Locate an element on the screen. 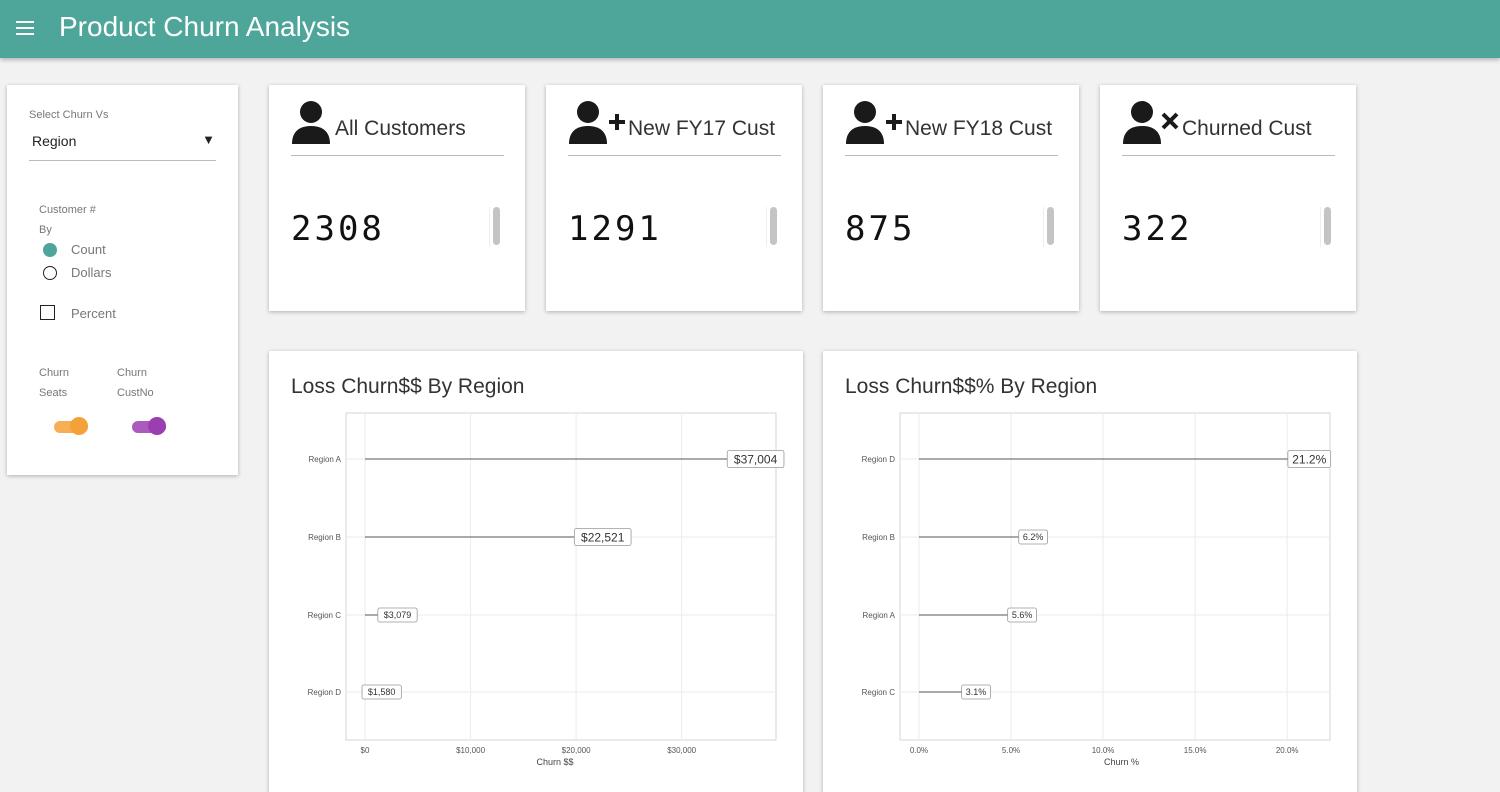 Image resolution: width=1500 pixels, height=792 pixels. toggle-seats-label-line2: Seats is located at coordinates (53, 393).